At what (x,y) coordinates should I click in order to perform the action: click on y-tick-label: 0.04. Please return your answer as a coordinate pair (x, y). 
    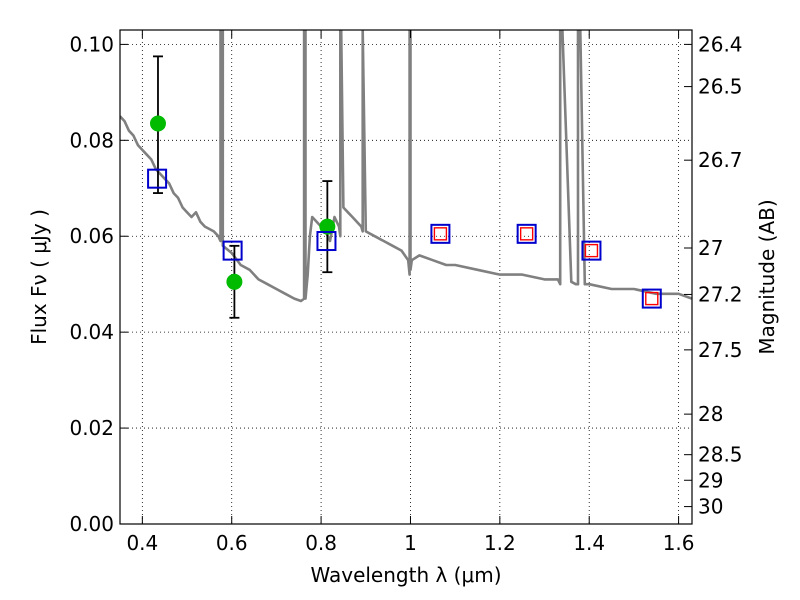
    Looking at the image, I should click on (91, 332).